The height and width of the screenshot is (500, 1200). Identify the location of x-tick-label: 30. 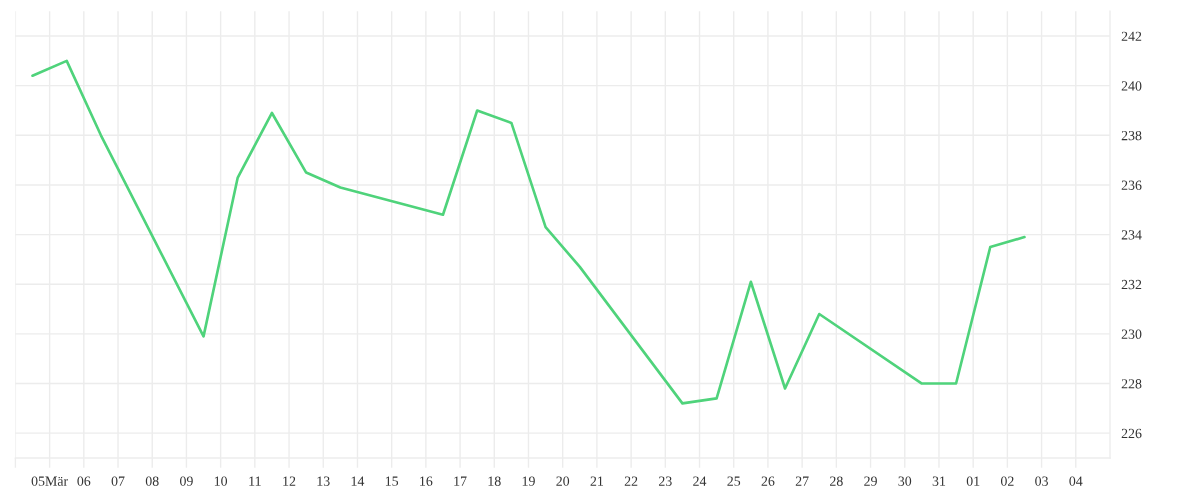
(905, 481).